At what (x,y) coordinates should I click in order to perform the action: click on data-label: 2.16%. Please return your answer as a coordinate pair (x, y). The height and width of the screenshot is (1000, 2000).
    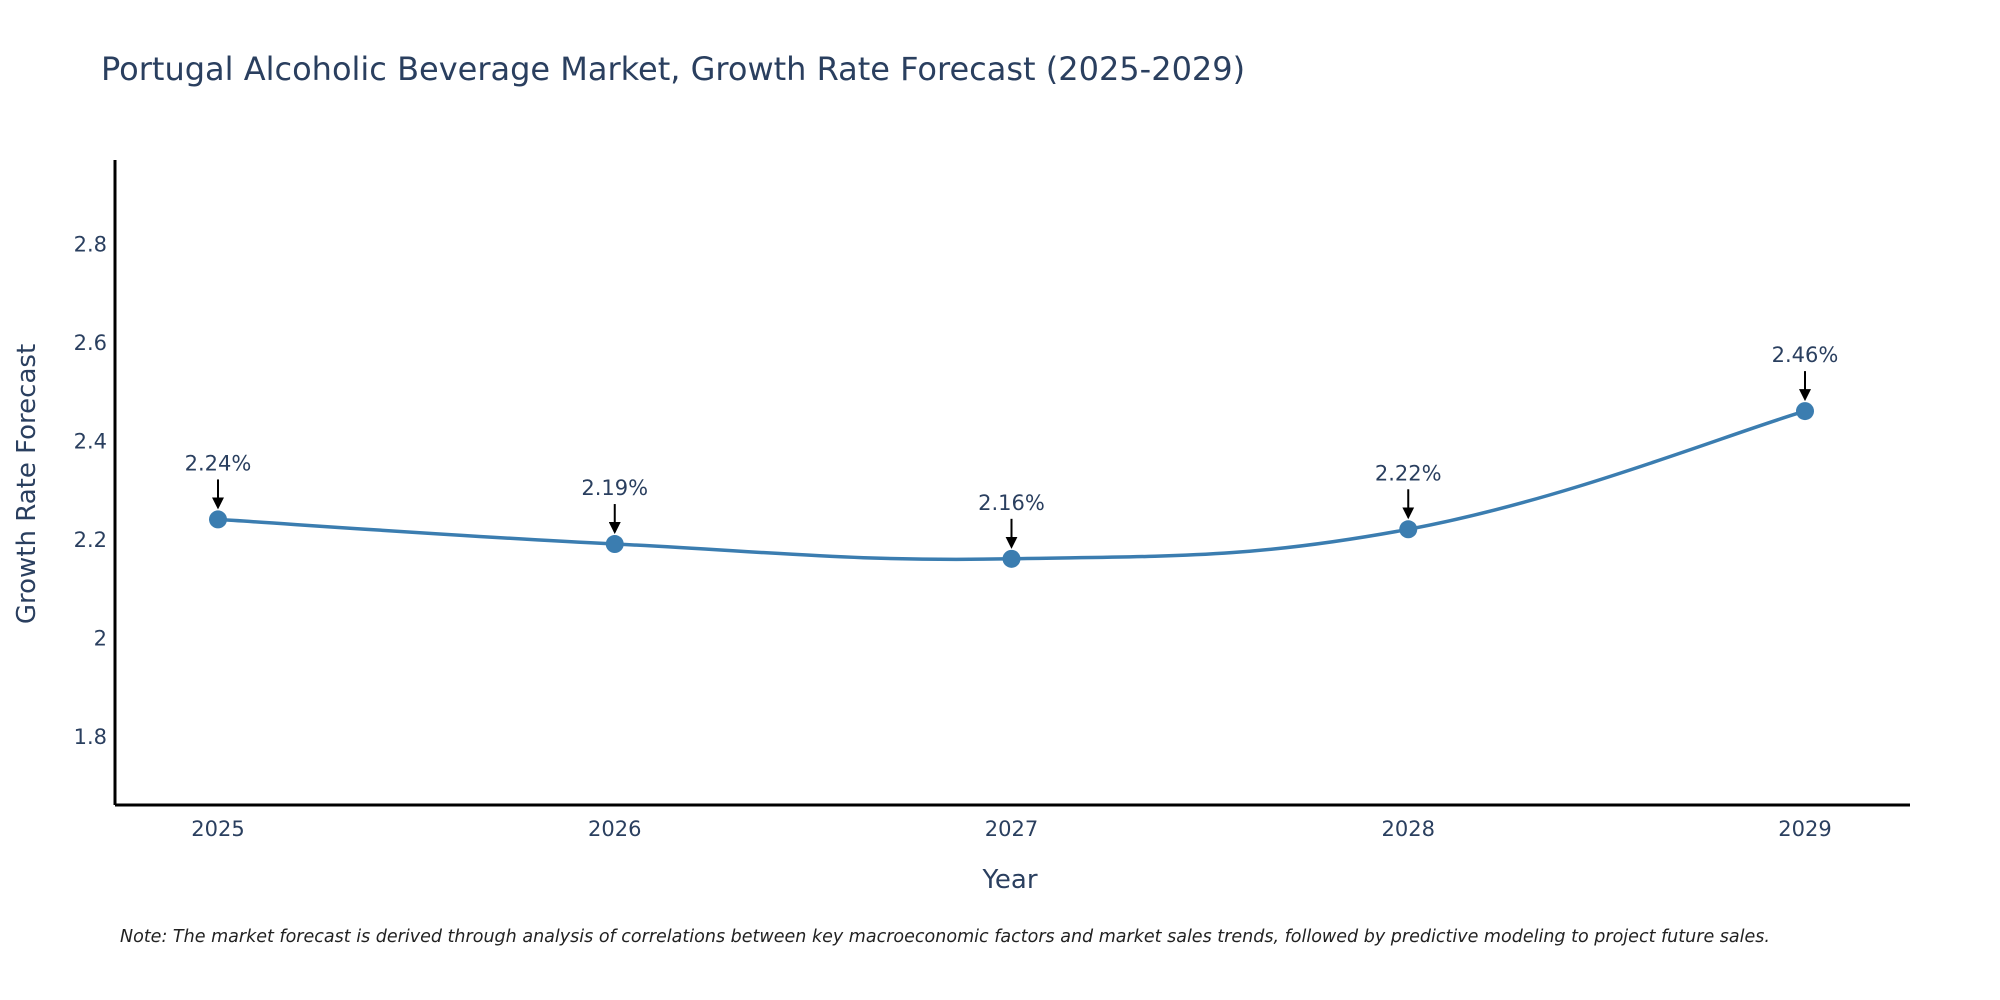
    Looking at the image, I should click on (1011, 503).